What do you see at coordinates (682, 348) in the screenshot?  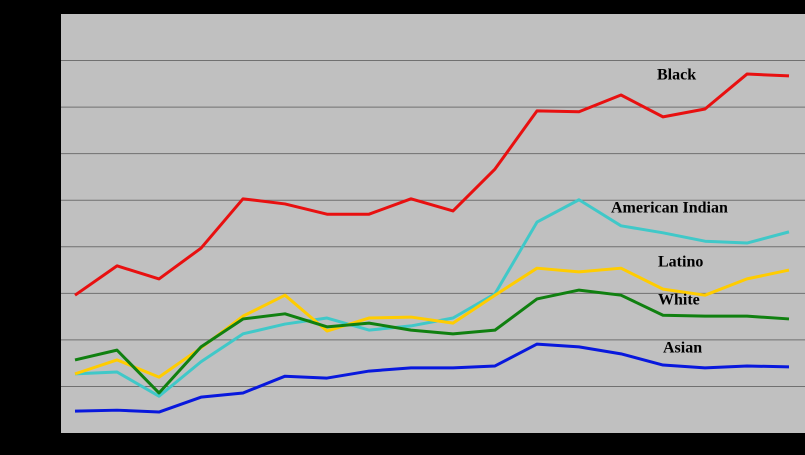 I see `series-label: Asian` at bounding box center [682, 348].